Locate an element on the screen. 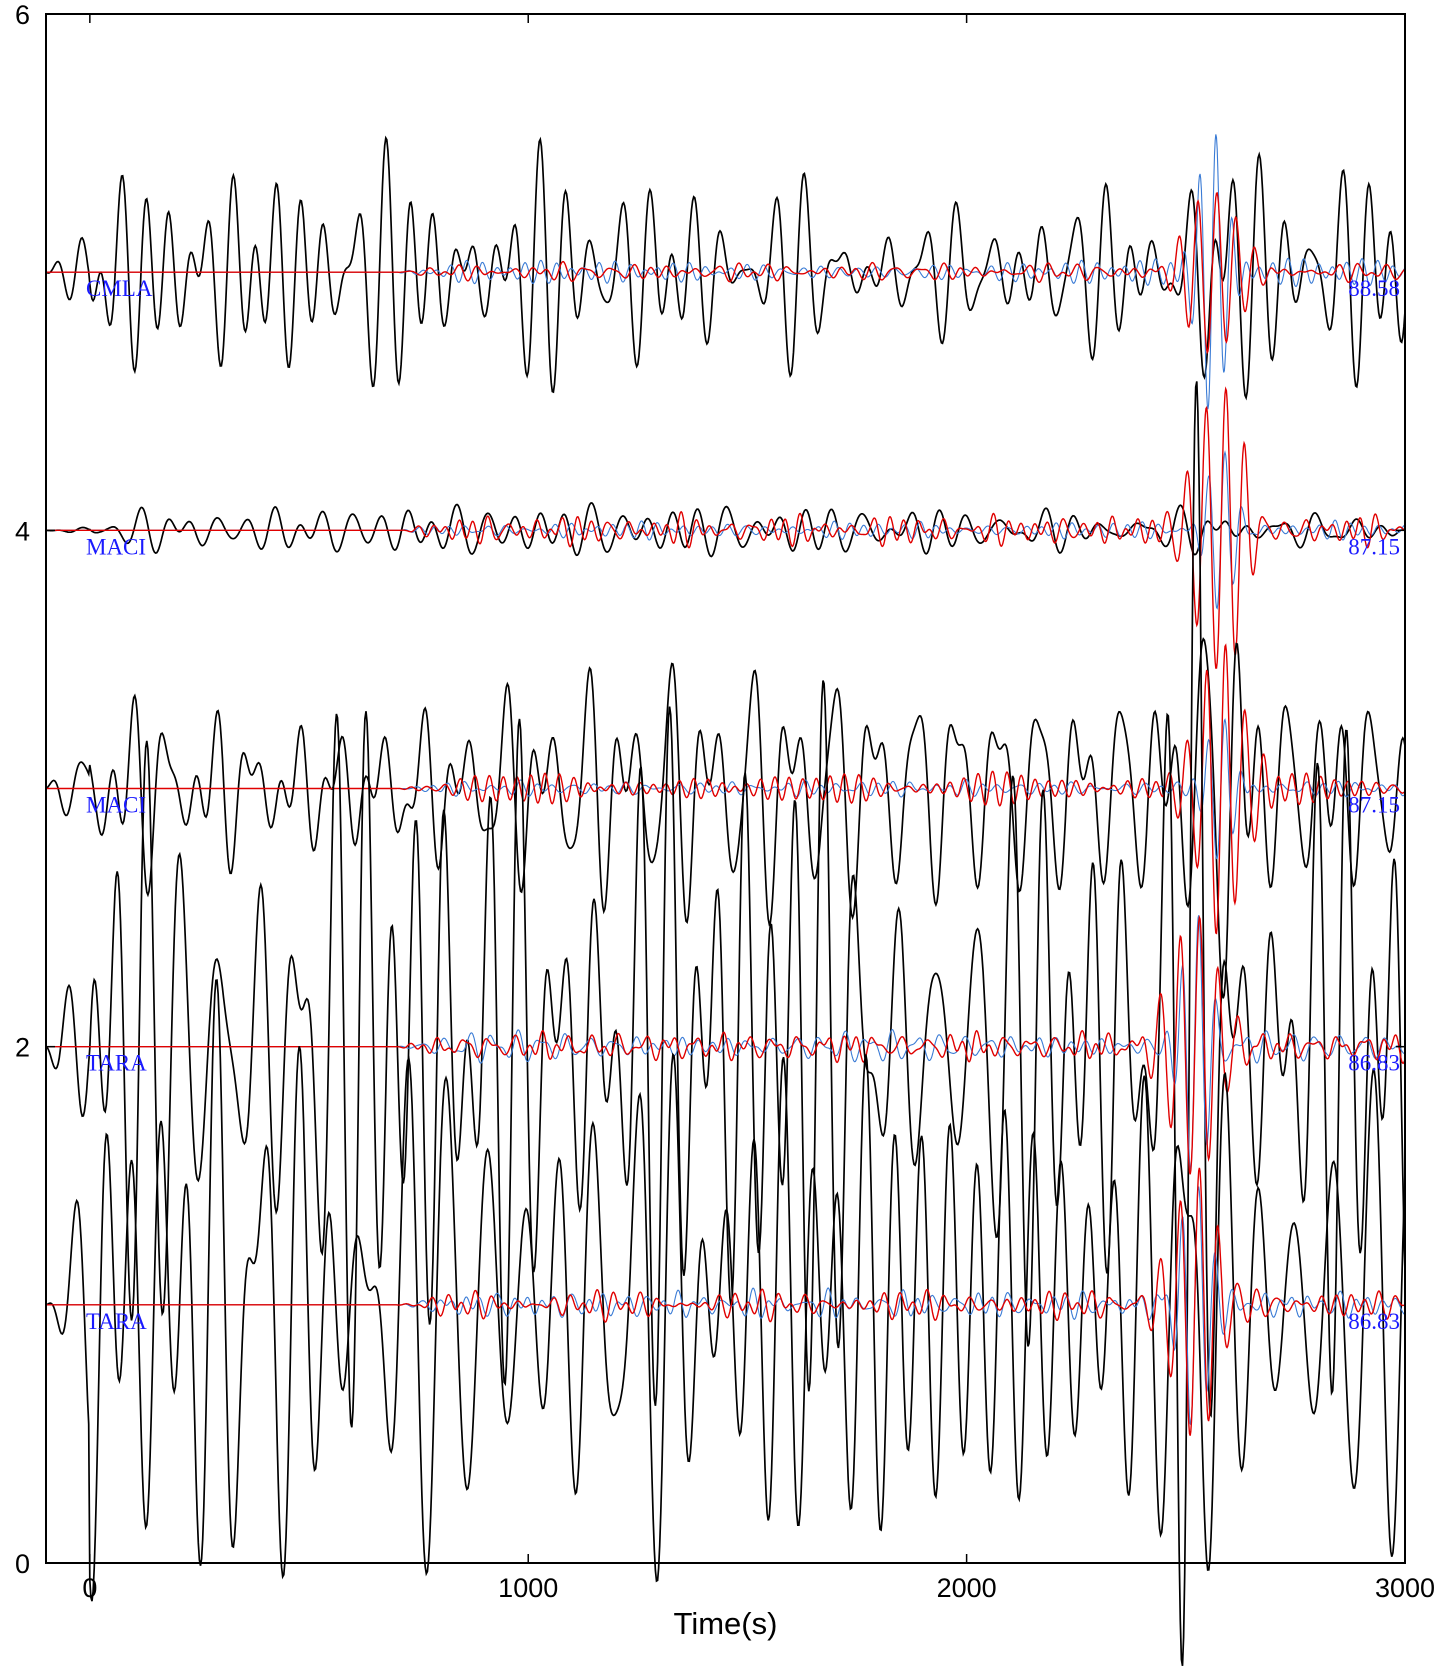 The height and width of the screenshot is (1667, 1445). x-tick-label: 1000 is located at coordinates (528, 1588).